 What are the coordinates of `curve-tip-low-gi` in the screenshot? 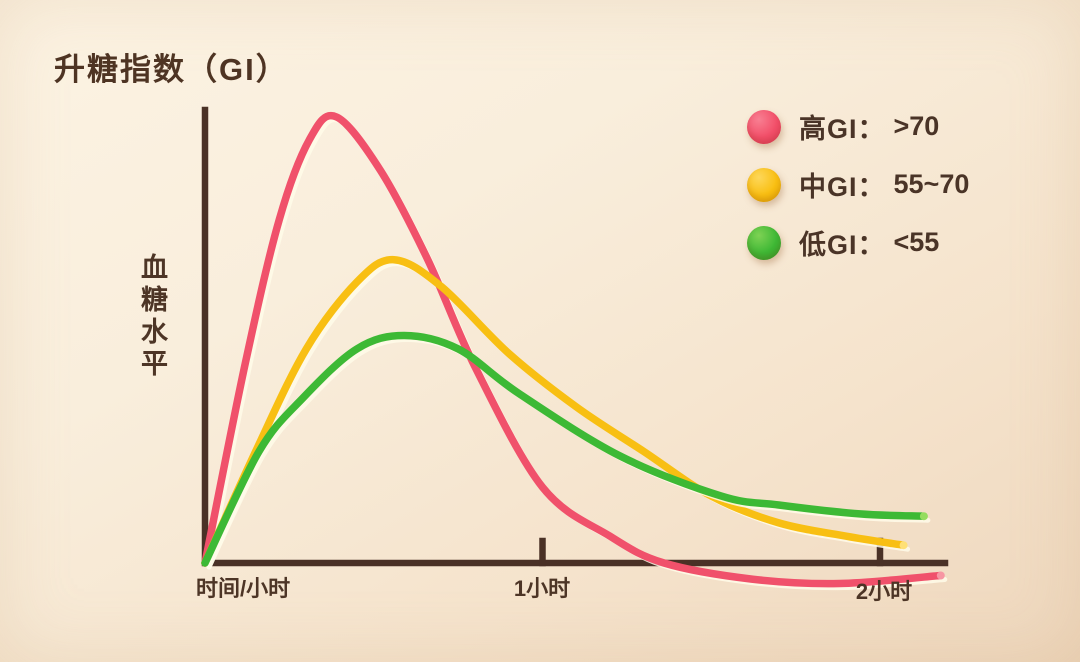 It's located at (923, 516).